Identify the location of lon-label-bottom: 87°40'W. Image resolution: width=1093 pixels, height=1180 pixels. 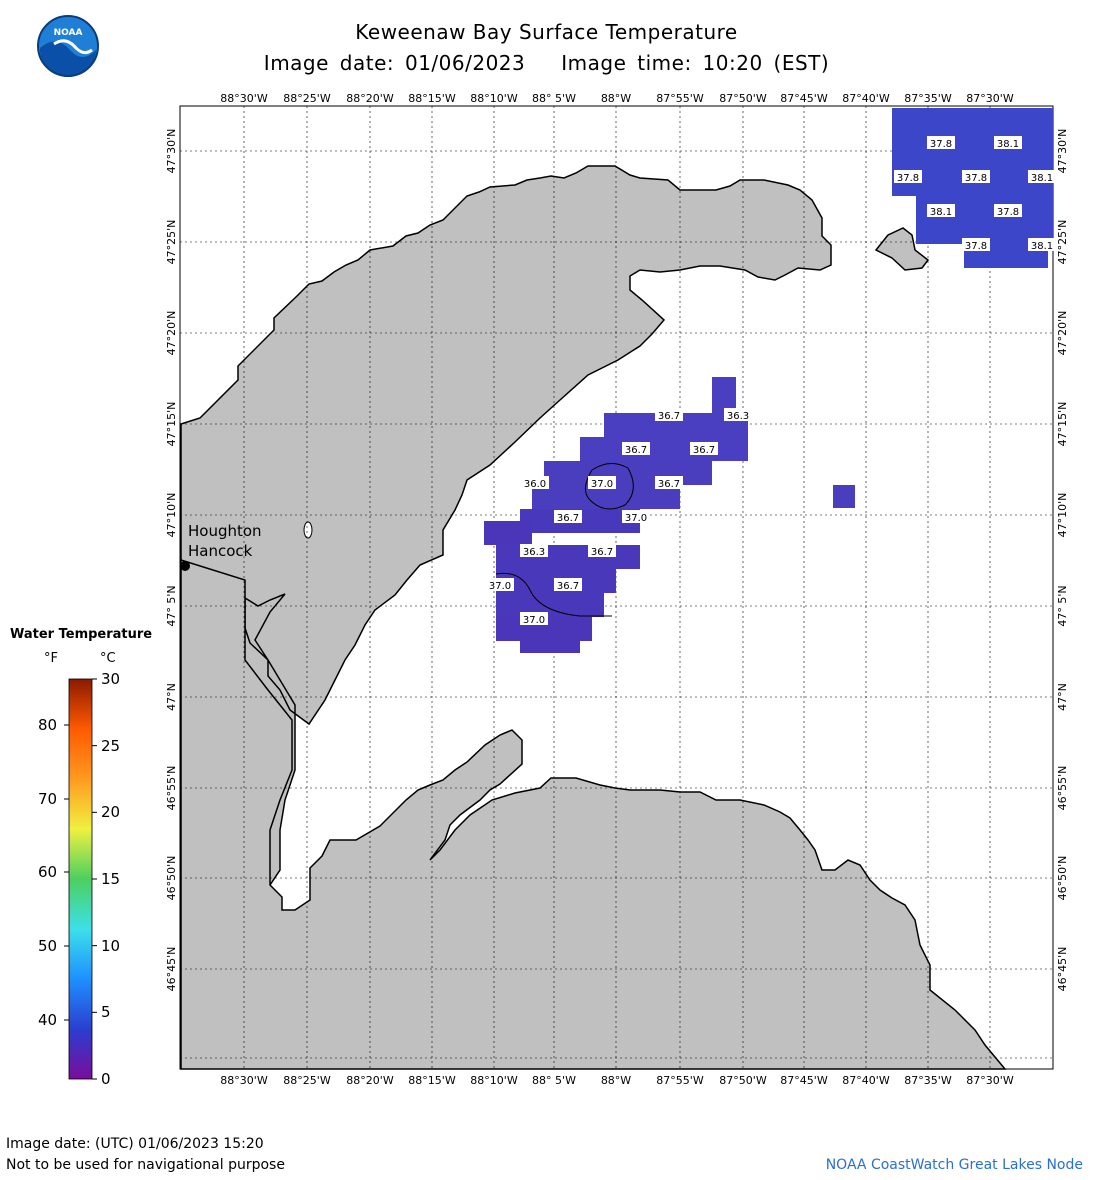
(866, 1080).